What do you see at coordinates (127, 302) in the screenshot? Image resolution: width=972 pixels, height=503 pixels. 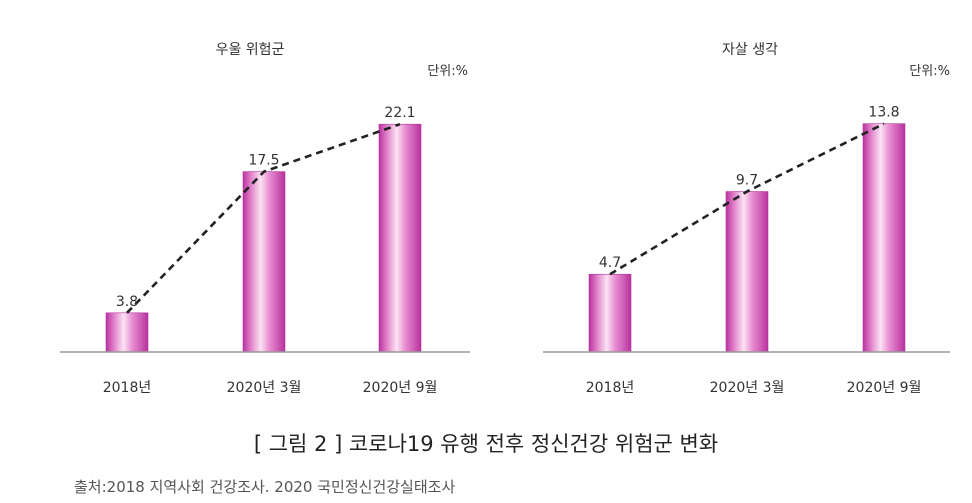 I see `depression-value-label-1: 3.8` at bounding box center [127, 302].